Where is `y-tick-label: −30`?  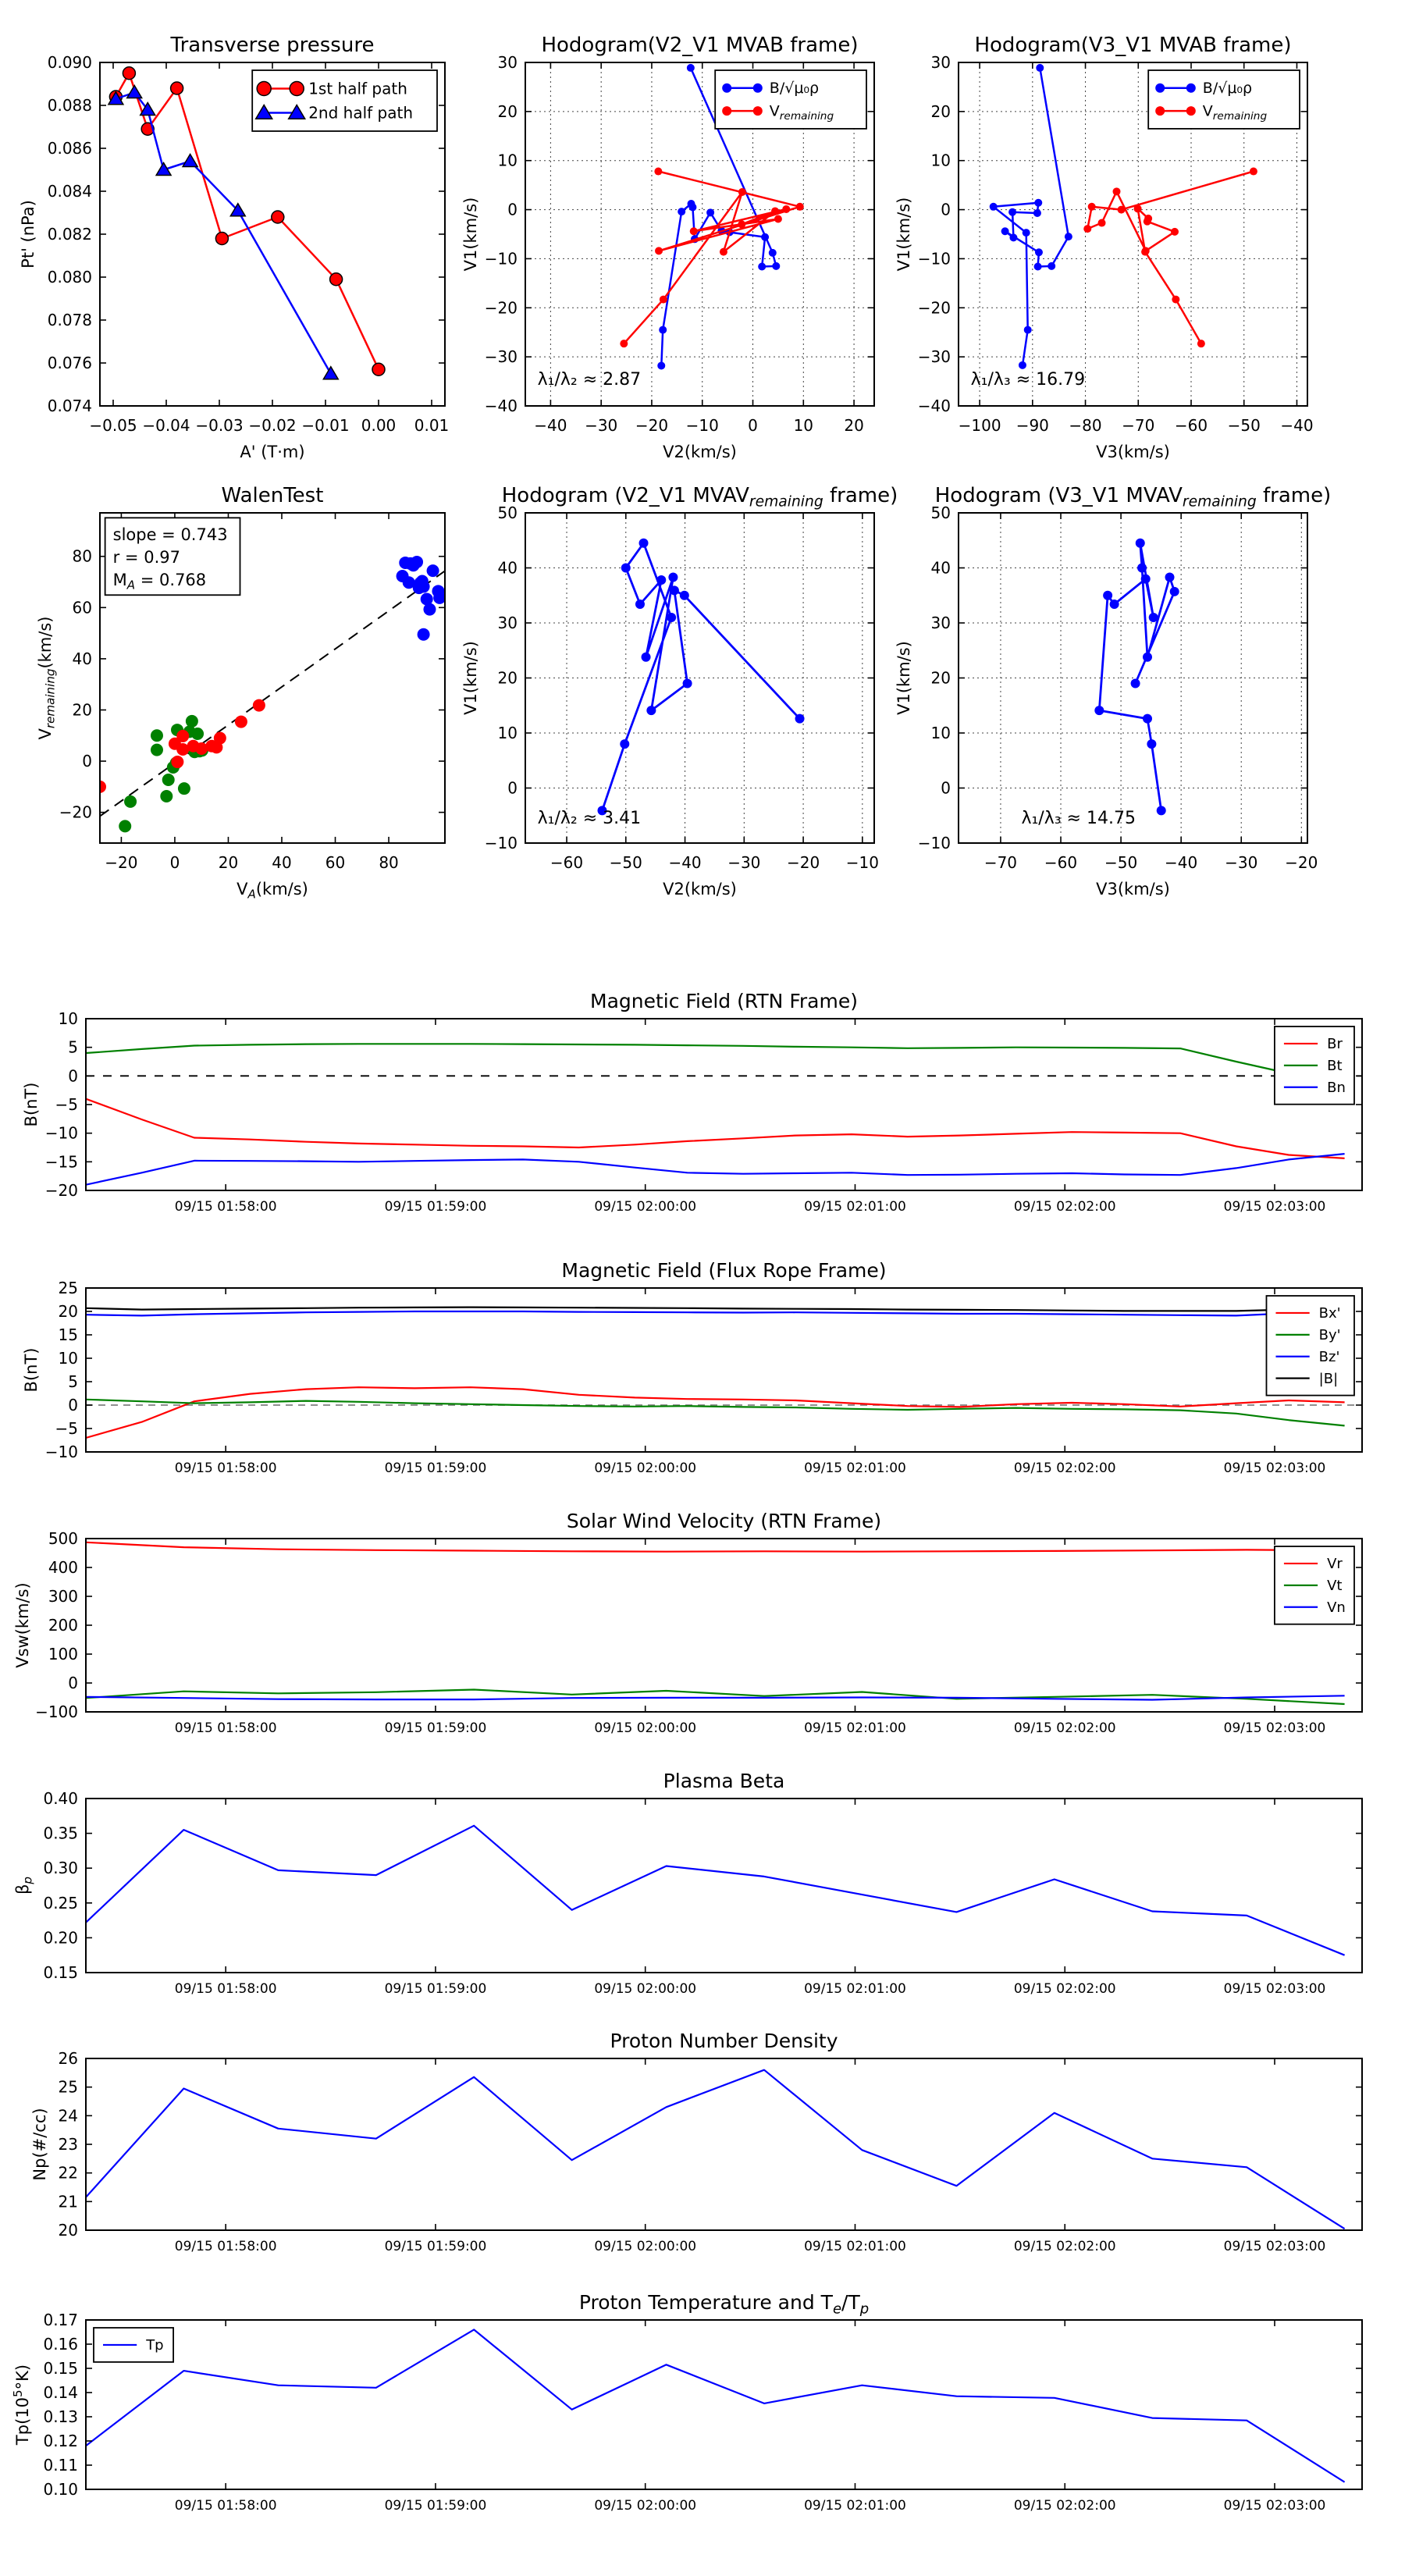
y-tick-label: −30 is located at coordinates (935, 356).